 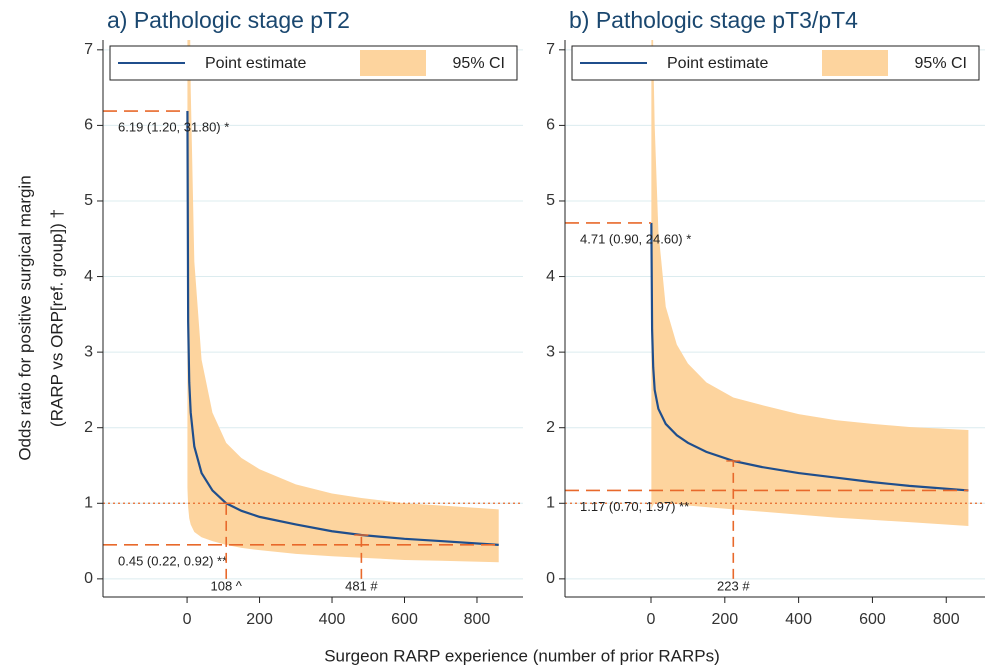 What do you see at coordinates (172, 560) in the screenshot?
I see `estimate-label: 0.45 (0.22, 0.92) **` at bounding box center [172, 560].